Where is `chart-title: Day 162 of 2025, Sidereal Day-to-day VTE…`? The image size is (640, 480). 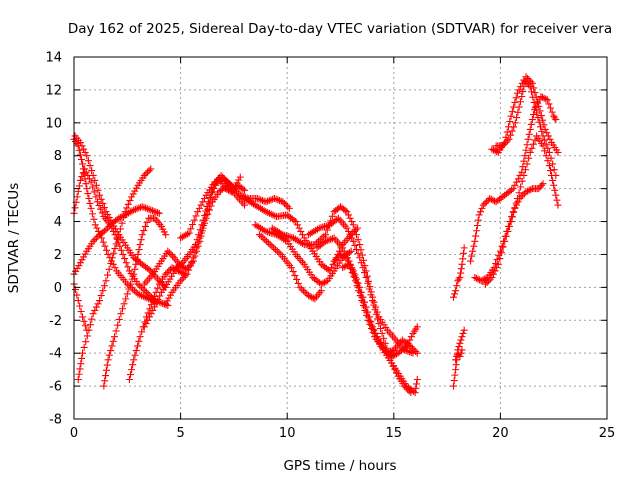 chart-title: Day 162 of 2025, Sidereal Day-to-day VTE… is located at coordinates (340, 29).